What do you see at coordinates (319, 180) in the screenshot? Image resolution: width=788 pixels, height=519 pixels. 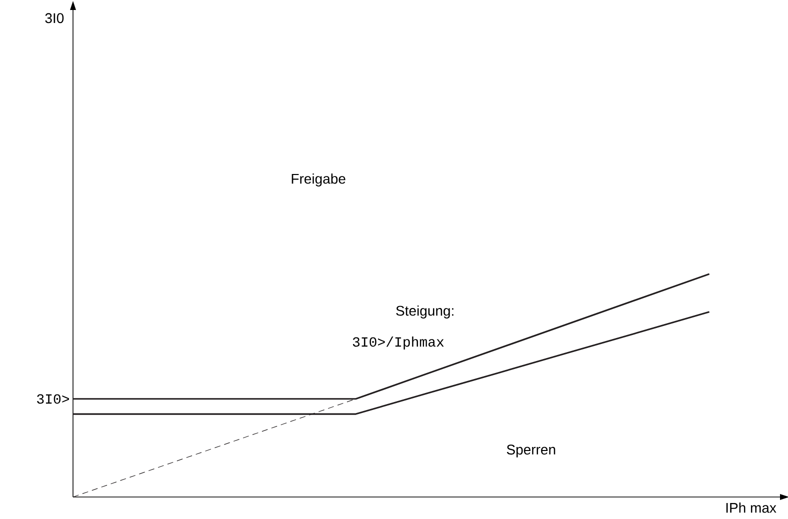 I see `text: Freigabe` at bounding box center [319, 180].